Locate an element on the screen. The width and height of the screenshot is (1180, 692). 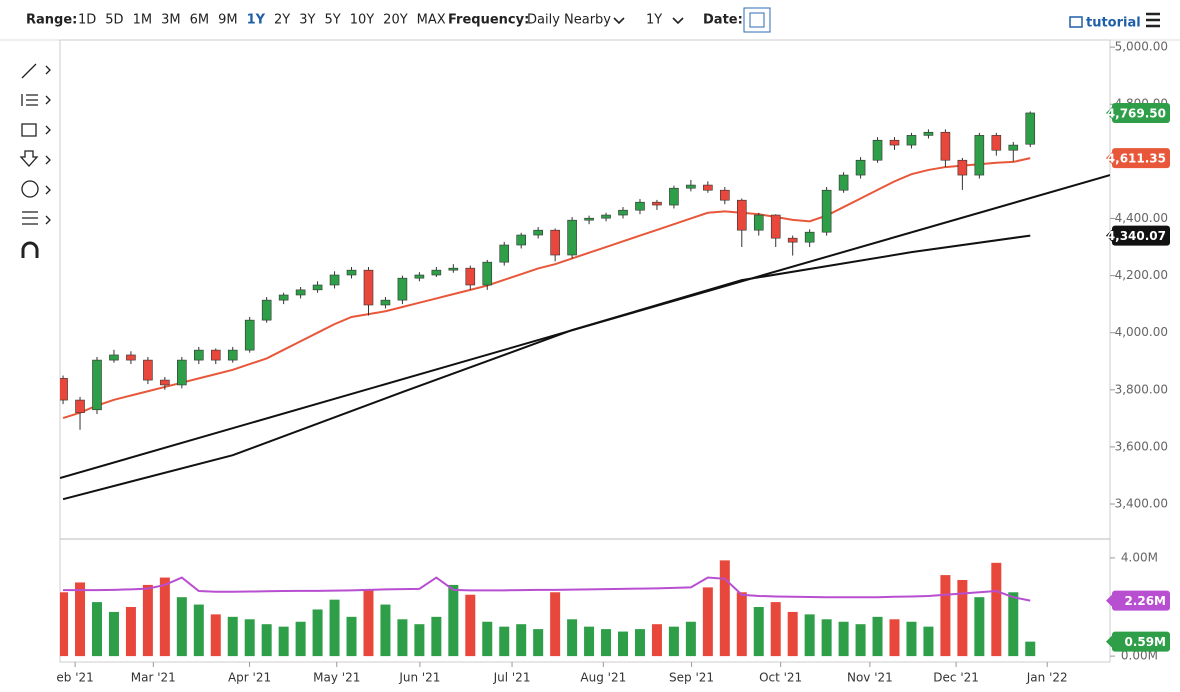
range-button: 20Y is located at coordinates (395, 20).